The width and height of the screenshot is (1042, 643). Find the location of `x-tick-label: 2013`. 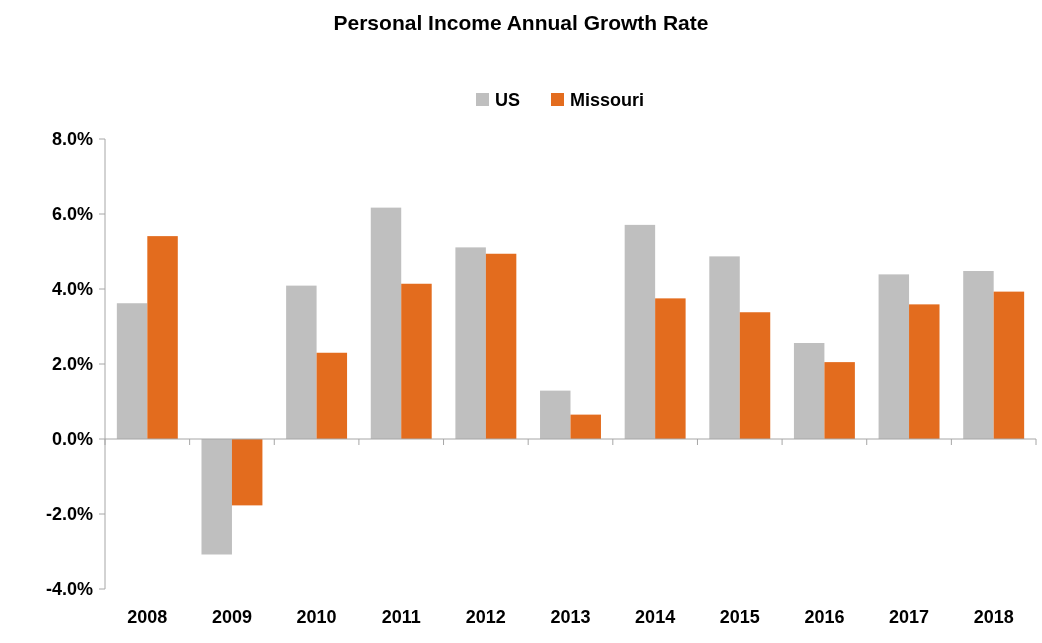

x-tick-label: 2013 is located at coordinates (570, 617).